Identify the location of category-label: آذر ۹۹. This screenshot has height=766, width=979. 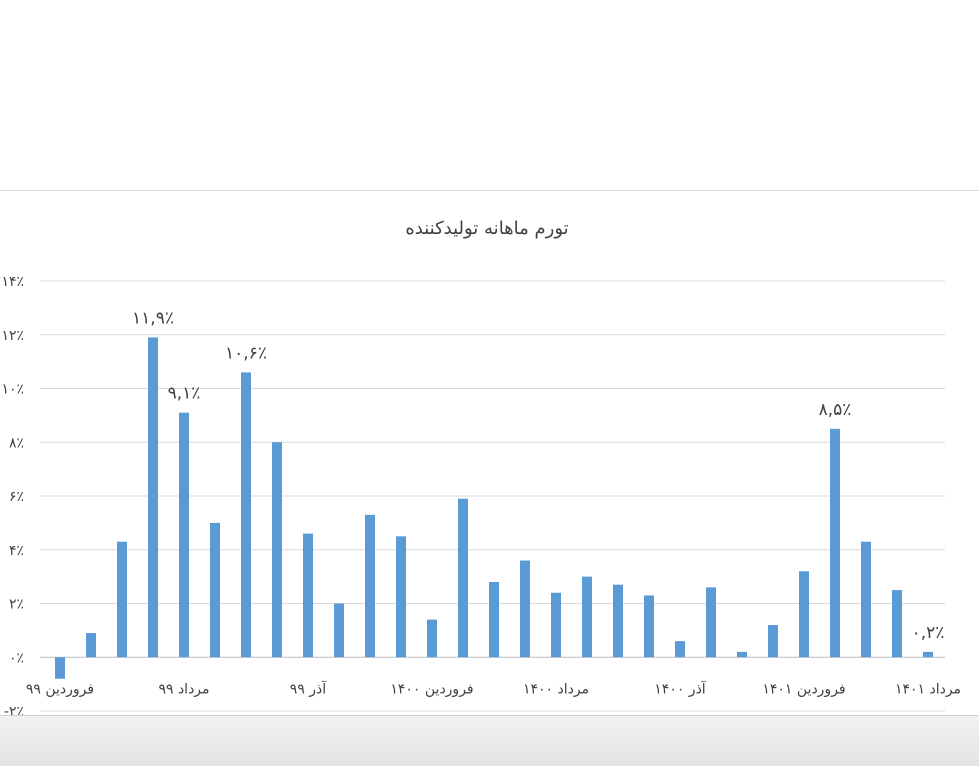
(308, 688).